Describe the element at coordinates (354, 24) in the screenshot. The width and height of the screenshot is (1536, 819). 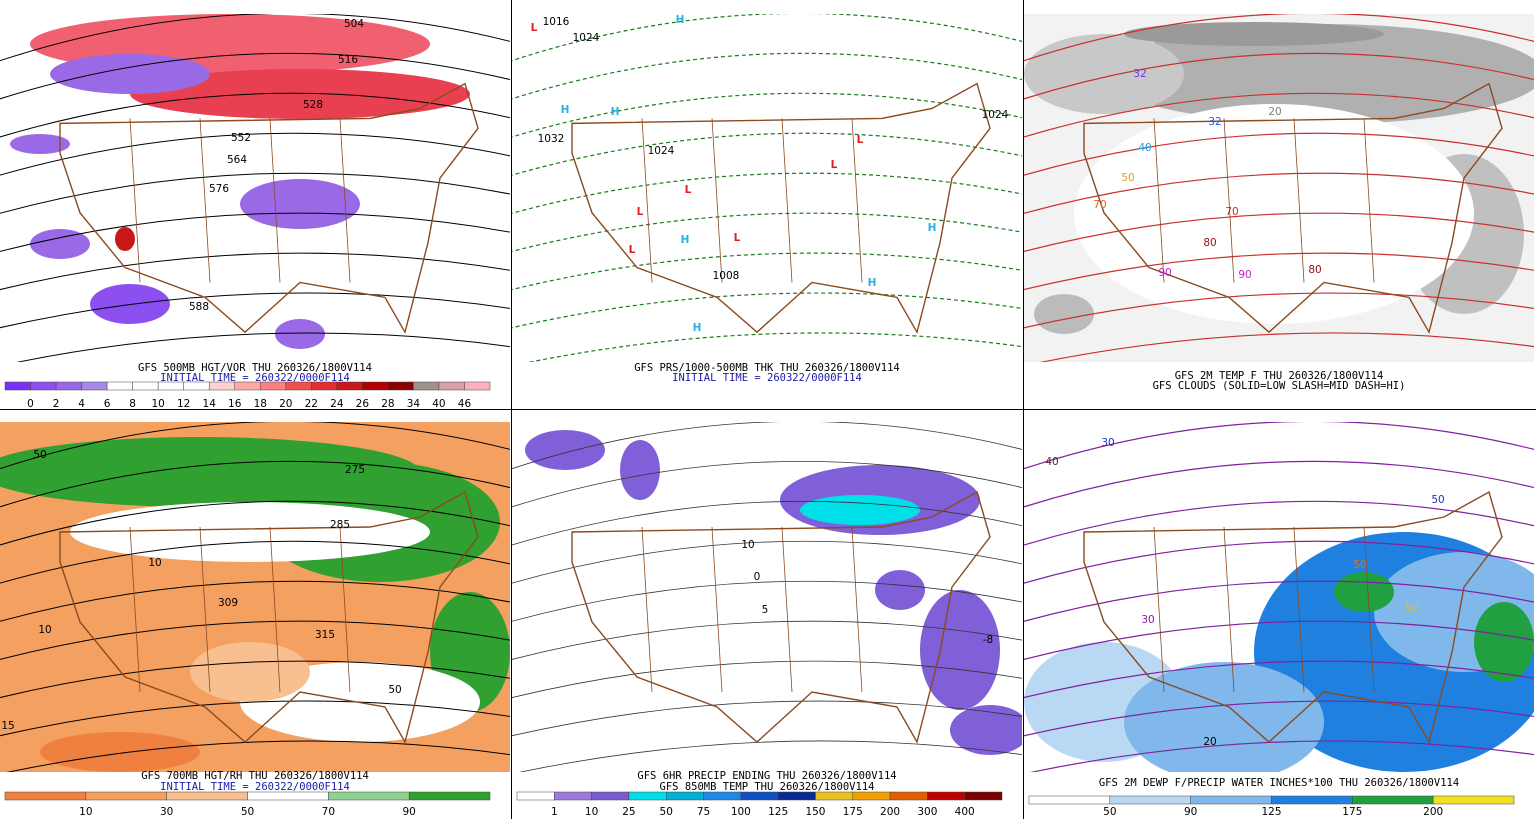
I see `map-label: 504` at that location.